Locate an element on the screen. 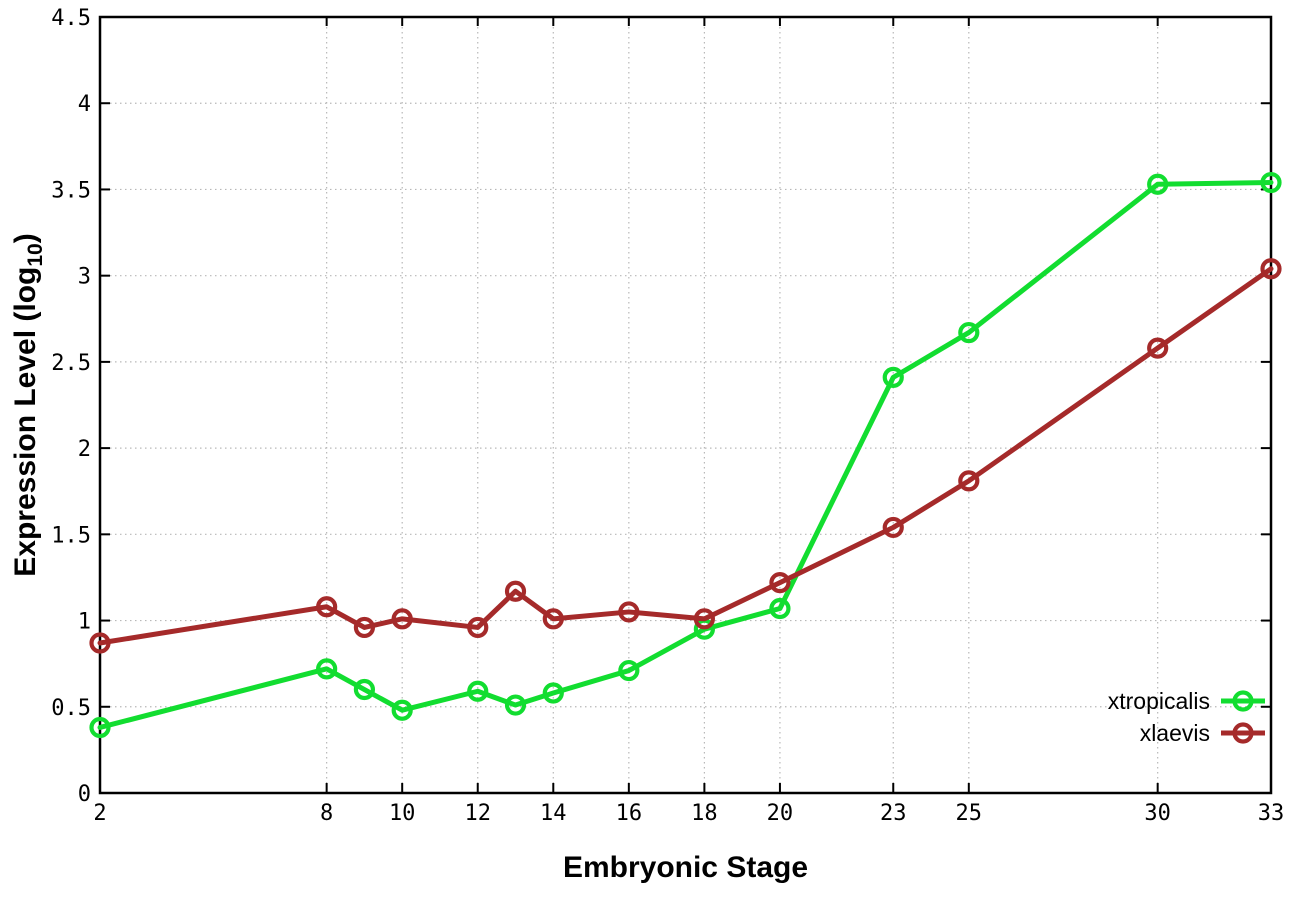  x-tick-label: 33 is located at coordinates (1271, 813).